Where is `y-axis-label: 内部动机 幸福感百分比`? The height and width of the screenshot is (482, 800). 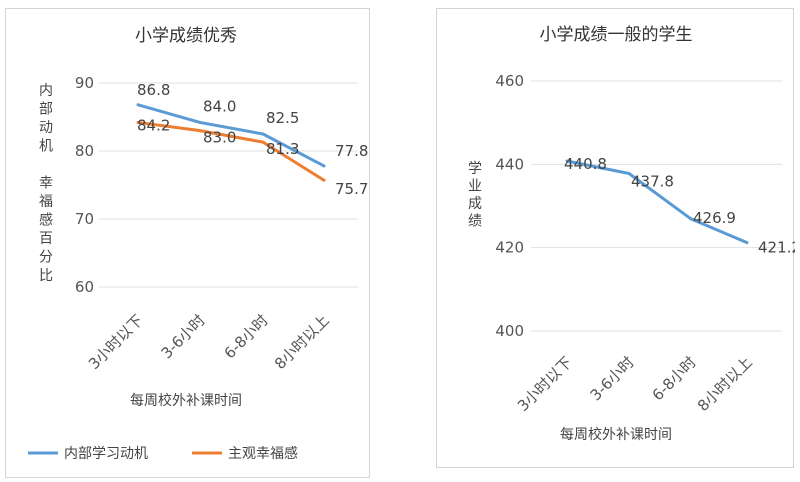
y-axis-label: 内部动机 幸福感百分比 is located at coordinates (46, 183).